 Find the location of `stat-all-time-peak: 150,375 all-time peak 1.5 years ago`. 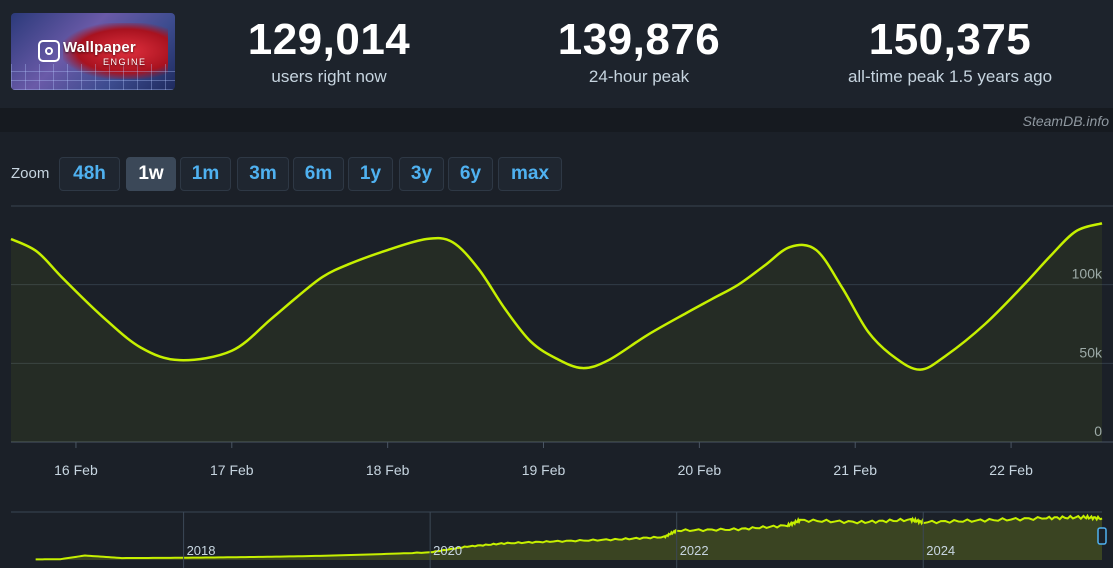

stat-all-time-peak: 150,375 all-time peak 1.5 years ago is located at coordinates (950, 52).